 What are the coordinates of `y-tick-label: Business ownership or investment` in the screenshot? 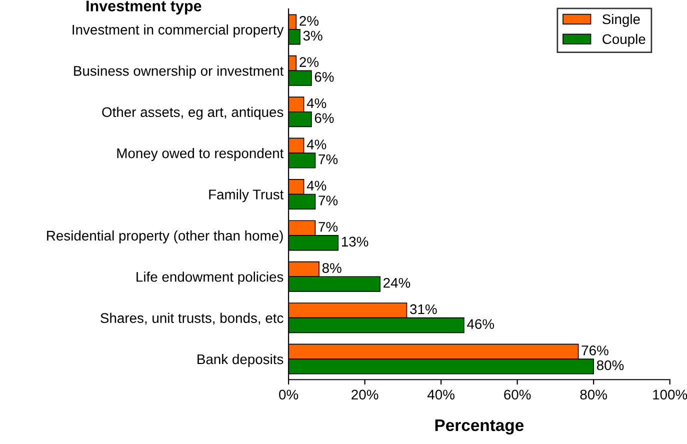 It's located at (179, 72).